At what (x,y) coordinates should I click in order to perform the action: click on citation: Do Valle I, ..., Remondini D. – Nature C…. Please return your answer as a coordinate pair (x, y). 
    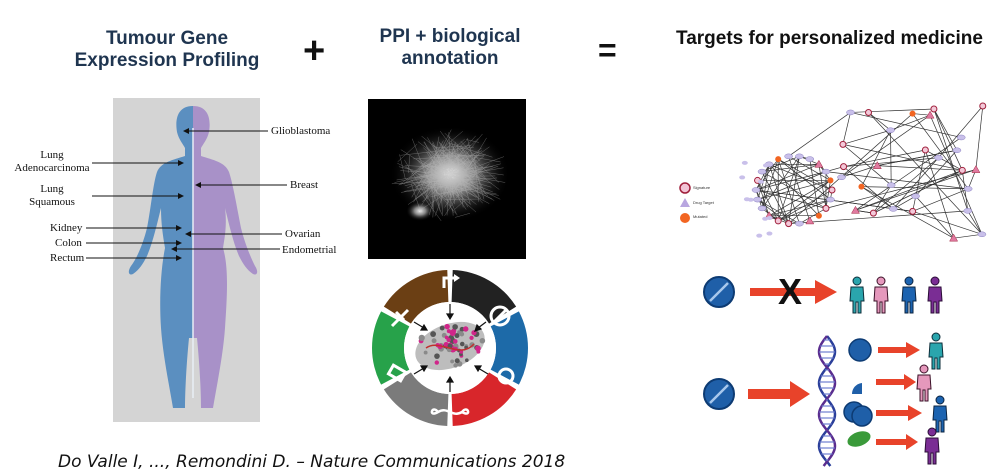
    Looking at the image, I should click on (312, 462).